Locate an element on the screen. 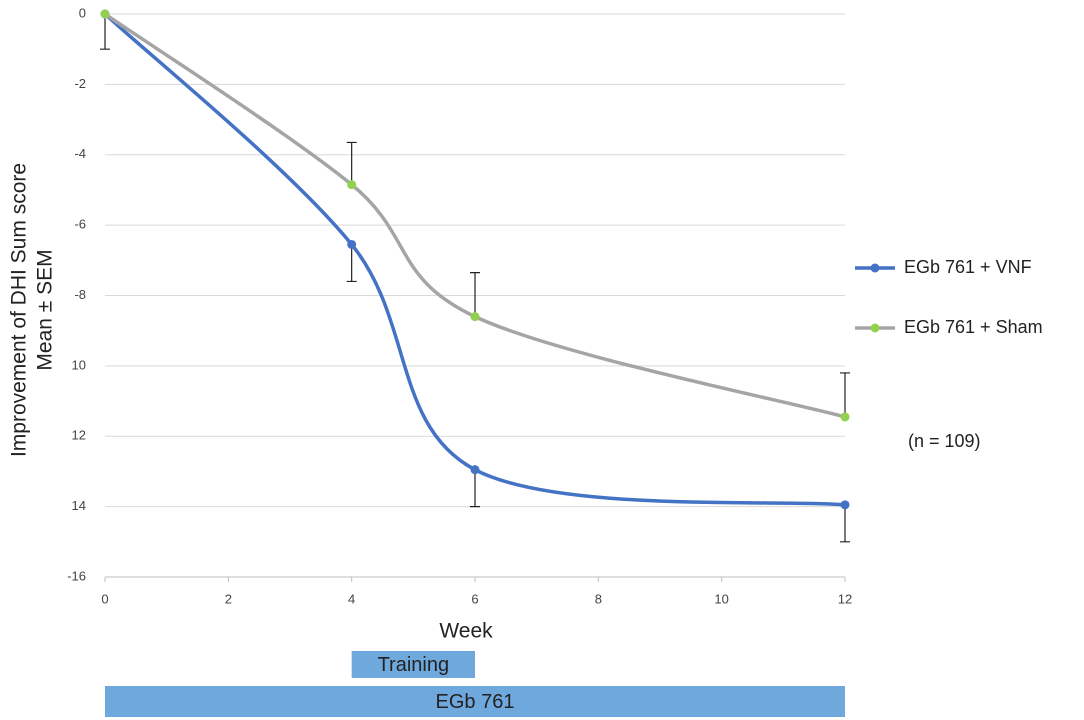  y-tick-label: -4 is located at coordinates (80, 153).